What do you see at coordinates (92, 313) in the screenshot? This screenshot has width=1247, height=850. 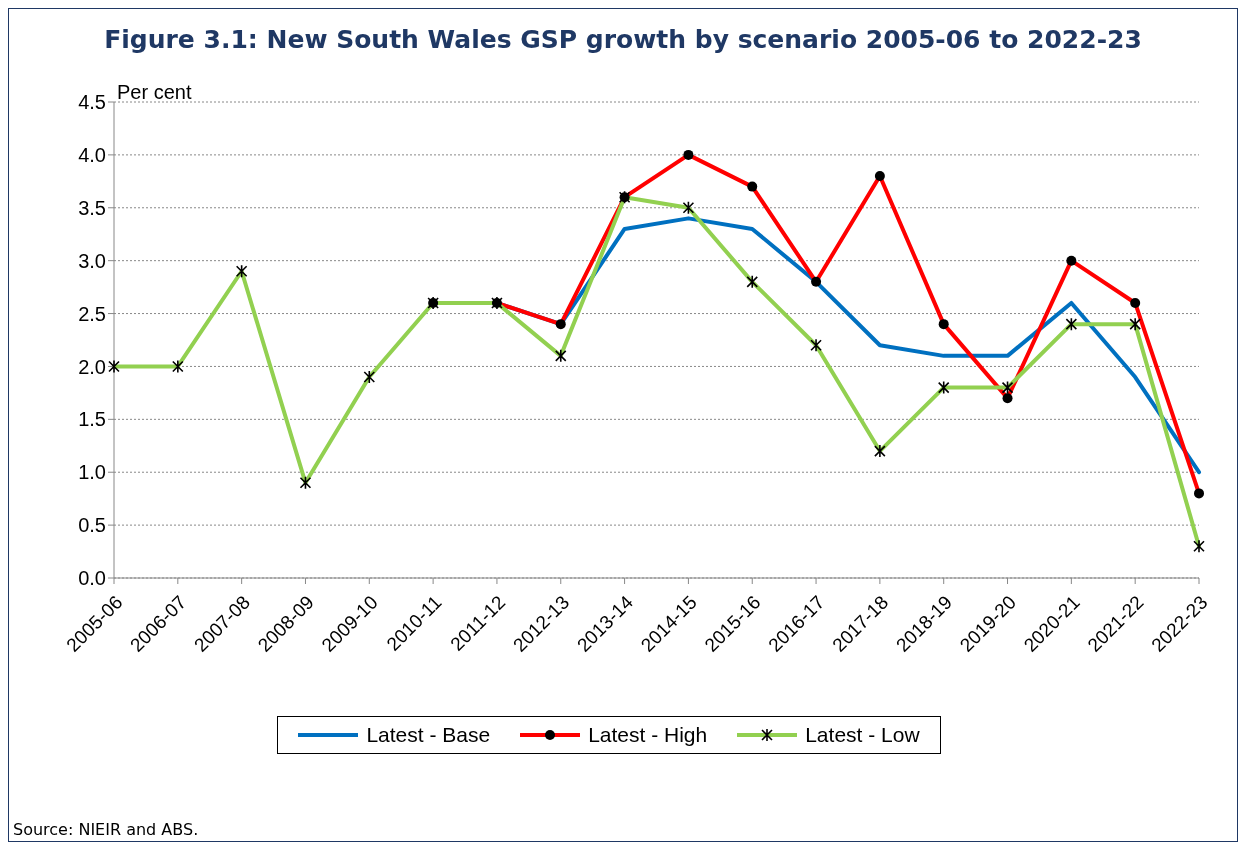 I see `y-tick-label: 2.5` at bounding box center [92, 313].